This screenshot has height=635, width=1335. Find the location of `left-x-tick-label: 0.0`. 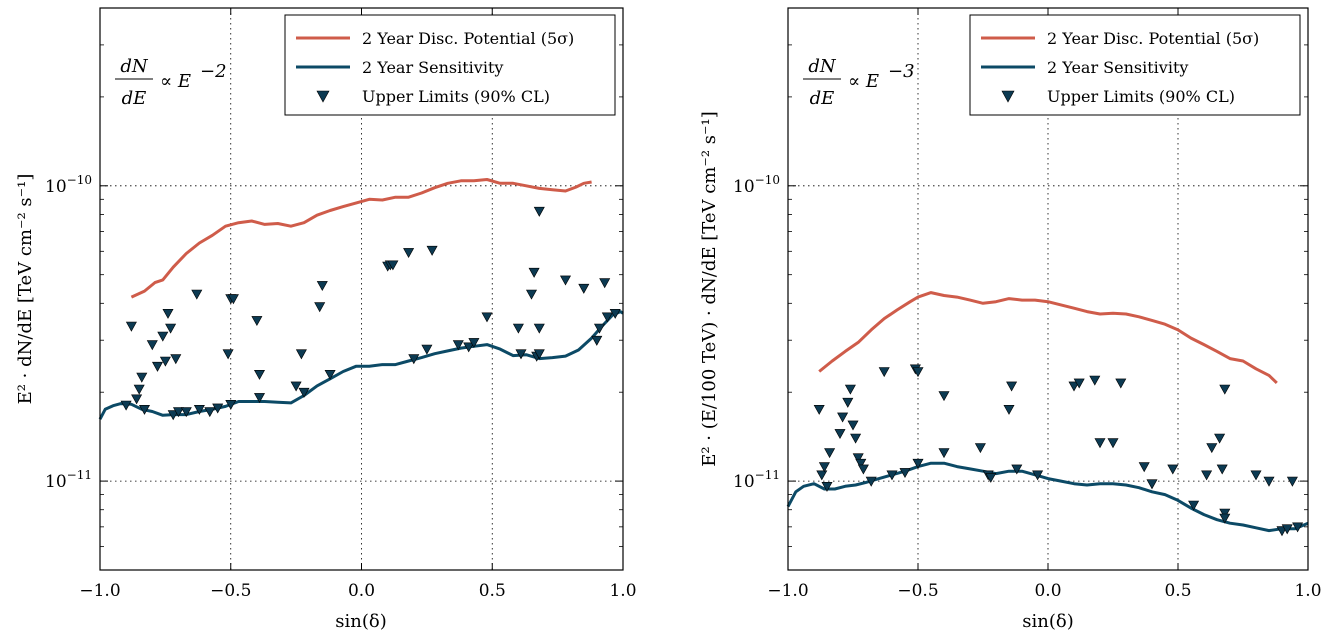

left-x-tick-label: 0.0 is located at coordinates (361, 591).